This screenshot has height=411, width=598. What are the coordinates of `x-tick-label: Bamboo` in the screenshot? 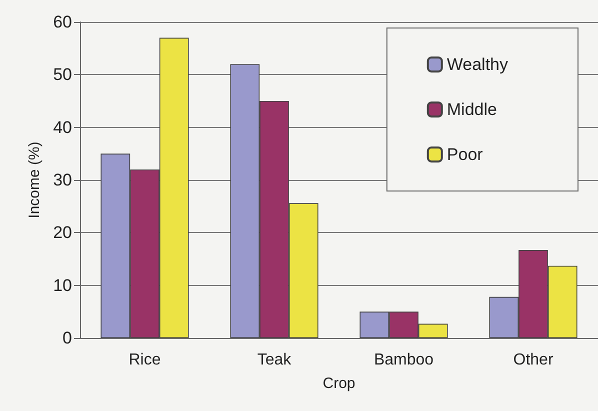 It's located at (404, 360).